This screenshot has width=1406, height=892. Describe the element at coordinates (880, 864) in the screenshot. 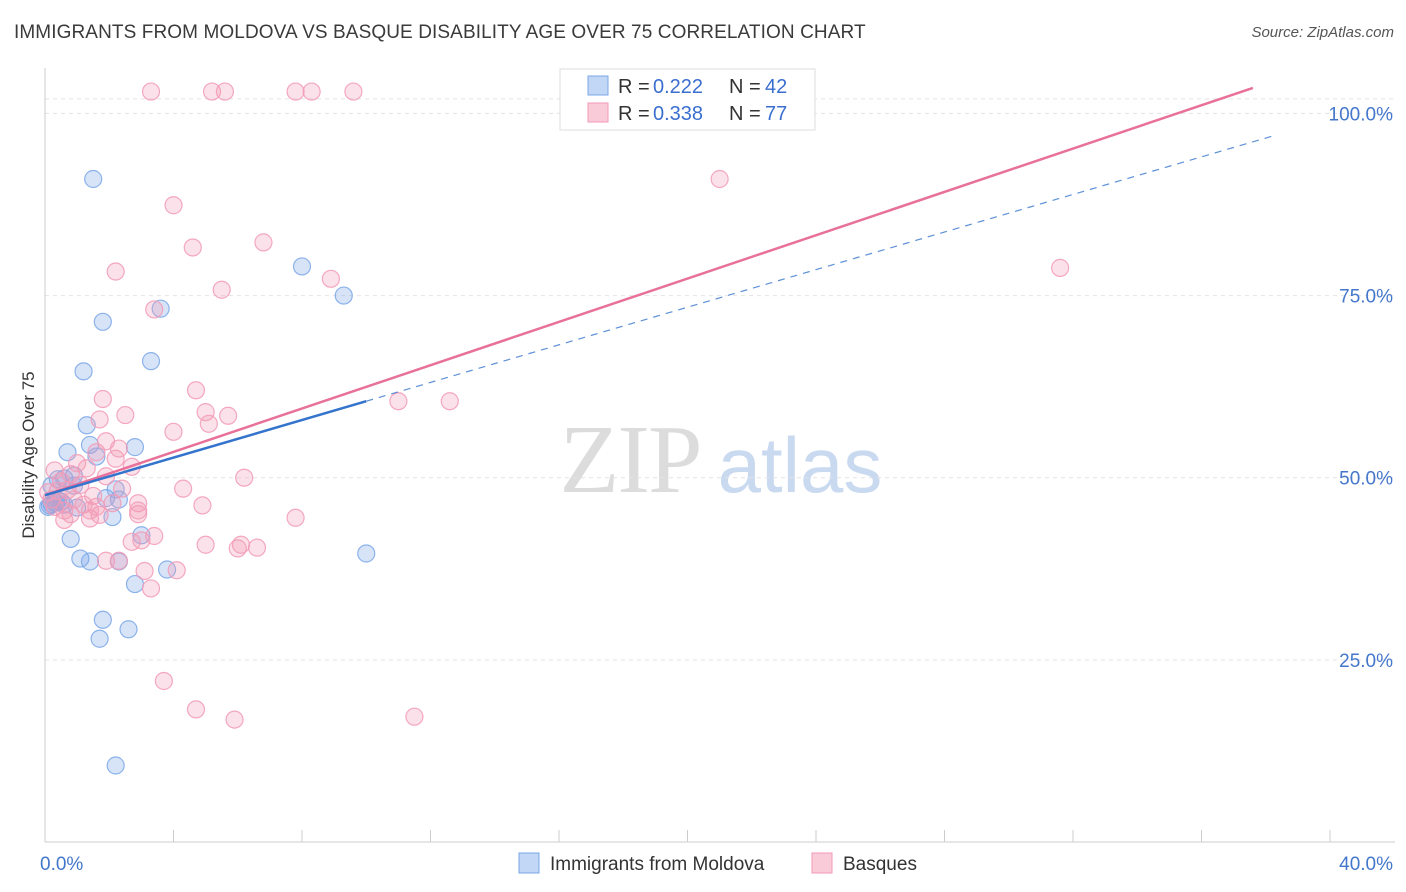

I see `bottom-legend-basques: Basques` at that location.